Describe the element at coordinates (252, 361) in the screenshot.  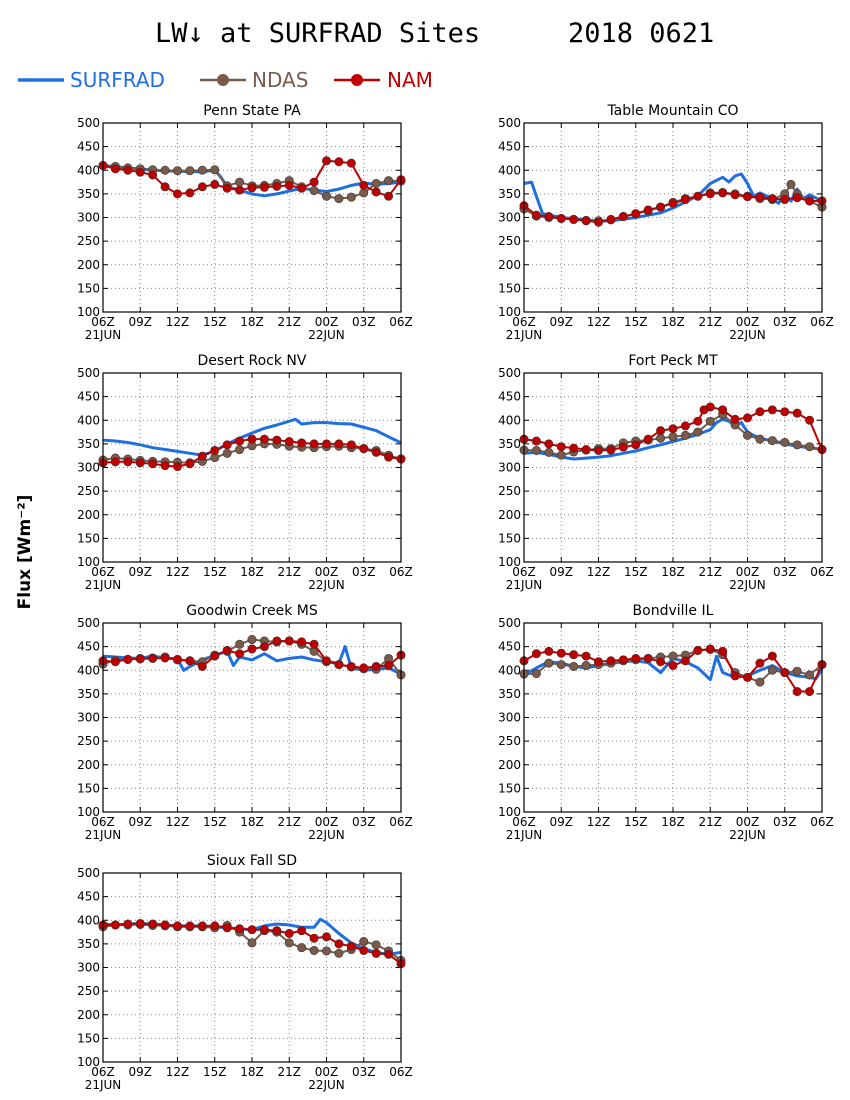
I see `panel-title: Desert Rock NV` at that location.